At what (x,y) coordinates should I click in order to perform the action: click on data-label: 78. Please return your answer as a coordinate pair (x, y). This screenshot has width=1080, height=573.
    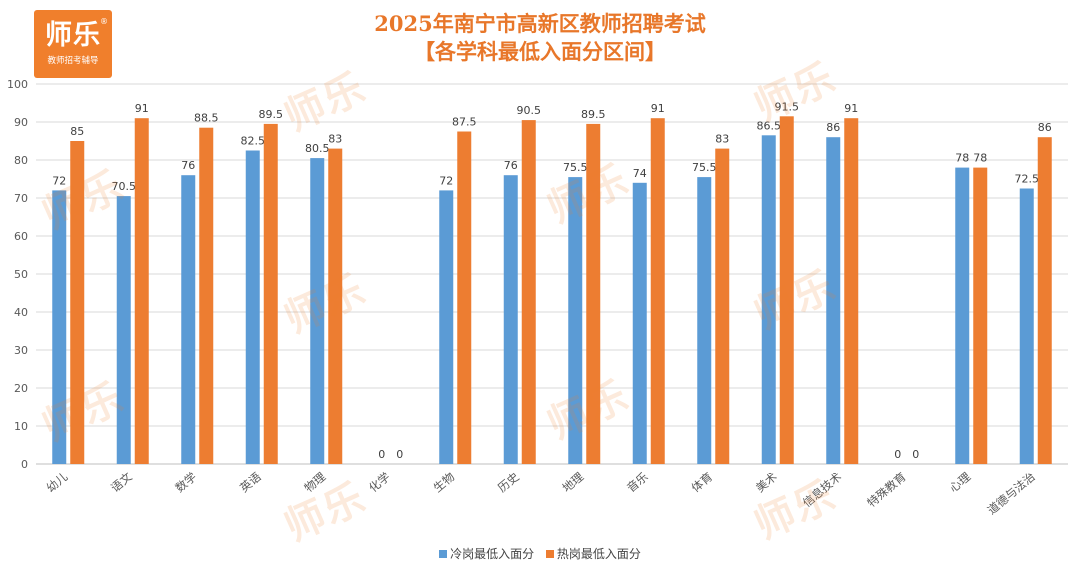
    Looking at the image, I should click on (962, 158).